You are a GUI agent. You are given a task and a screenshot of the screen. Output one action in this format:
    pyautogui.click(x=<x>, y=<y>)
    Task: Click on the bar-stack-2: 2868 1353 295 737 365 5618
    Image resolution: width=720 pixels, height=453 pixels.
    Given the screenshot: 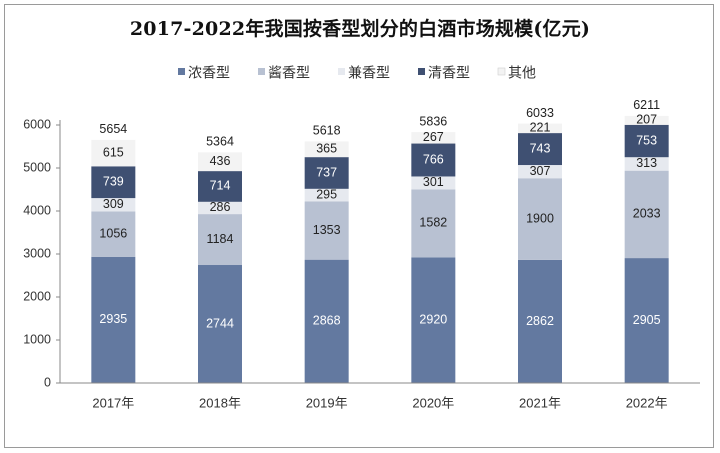 What is the action you would take?
    pyautogui.click(x=326, y=253)
    